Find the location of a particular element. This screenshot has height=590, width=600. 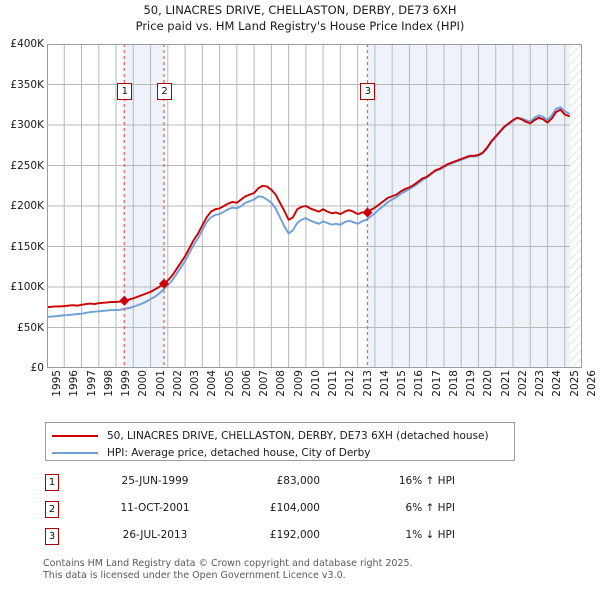

x-tick-label: 2024 is located at coordinates (557, 383).